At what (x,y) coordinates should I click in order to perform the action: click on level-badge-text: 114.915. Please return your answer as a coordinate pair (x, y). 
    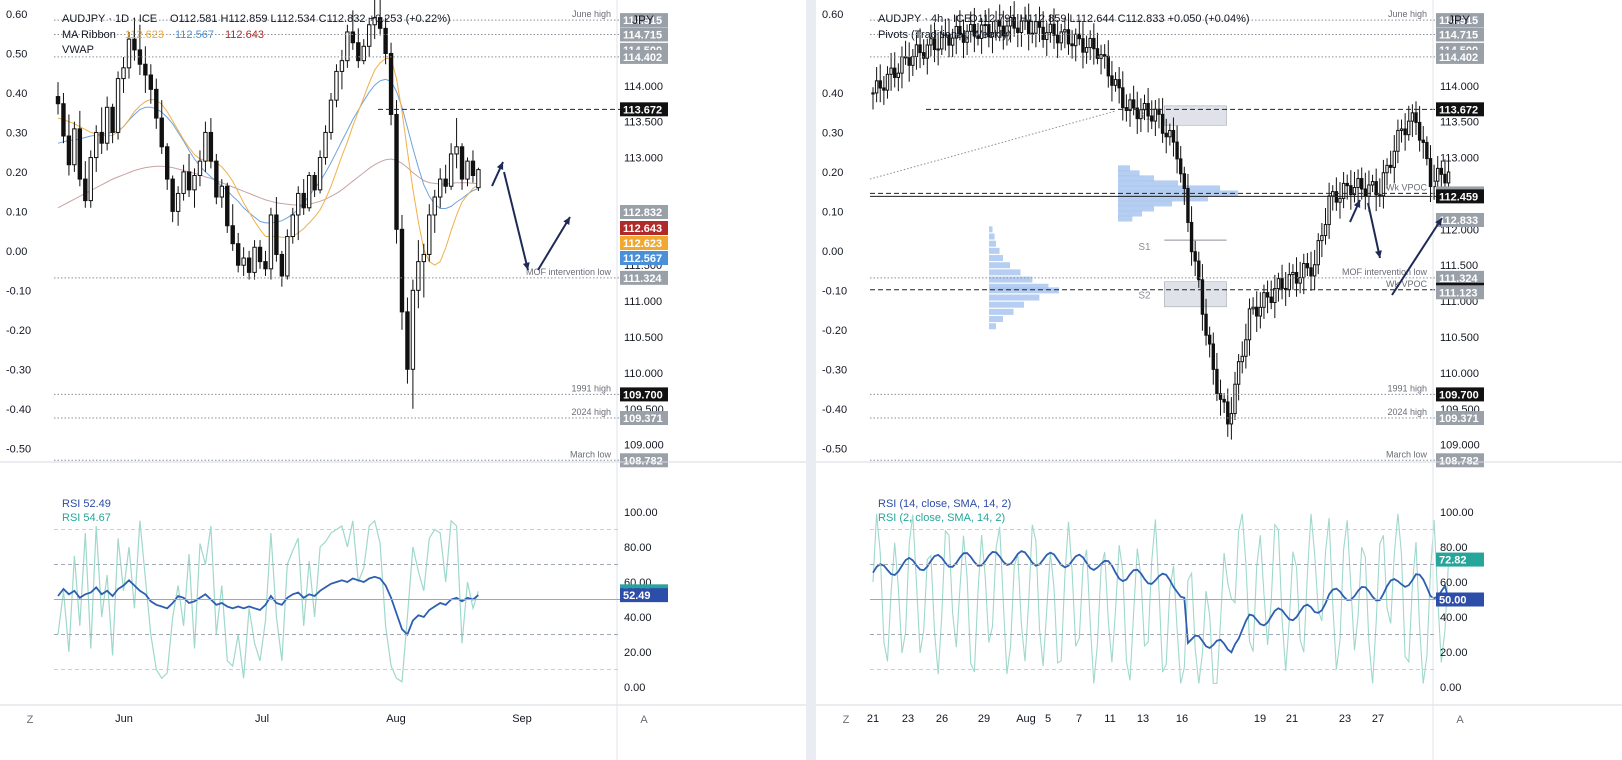
    Looking at the image, I should click on (1458, 21).